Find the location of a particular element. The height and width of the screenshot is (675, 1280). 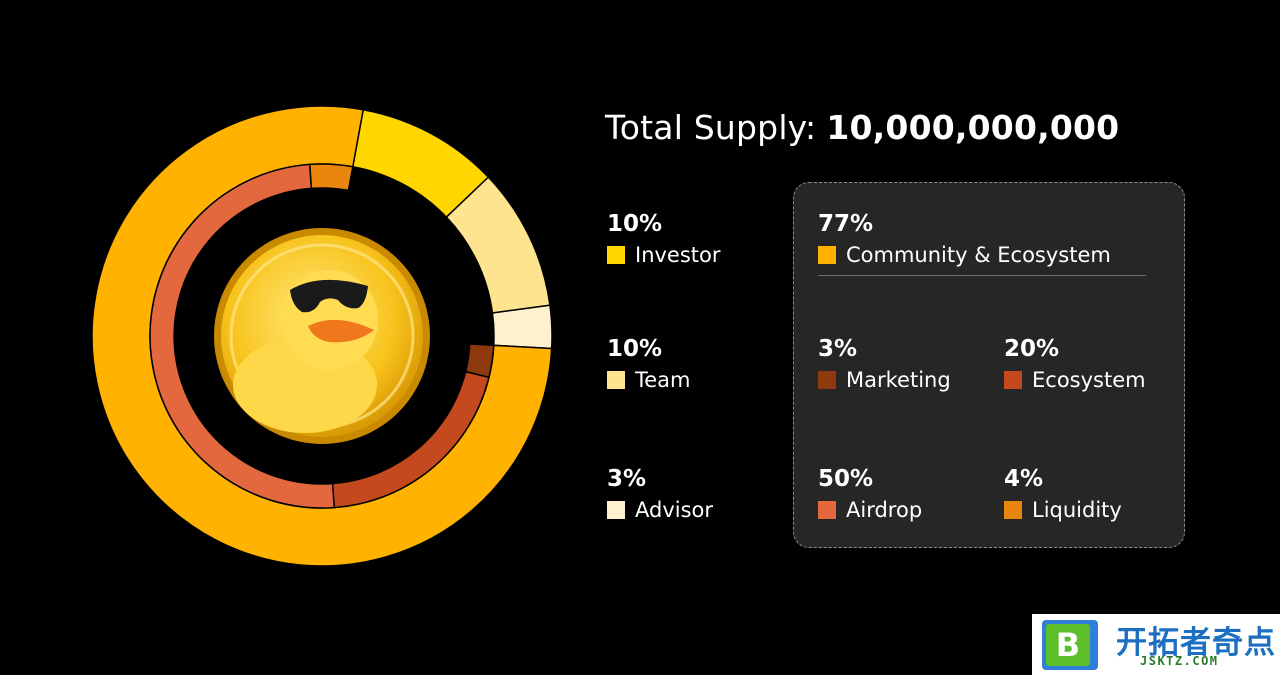

legend-item-liquidity: 4% Liquidity is located at coordinates (1063, 494).